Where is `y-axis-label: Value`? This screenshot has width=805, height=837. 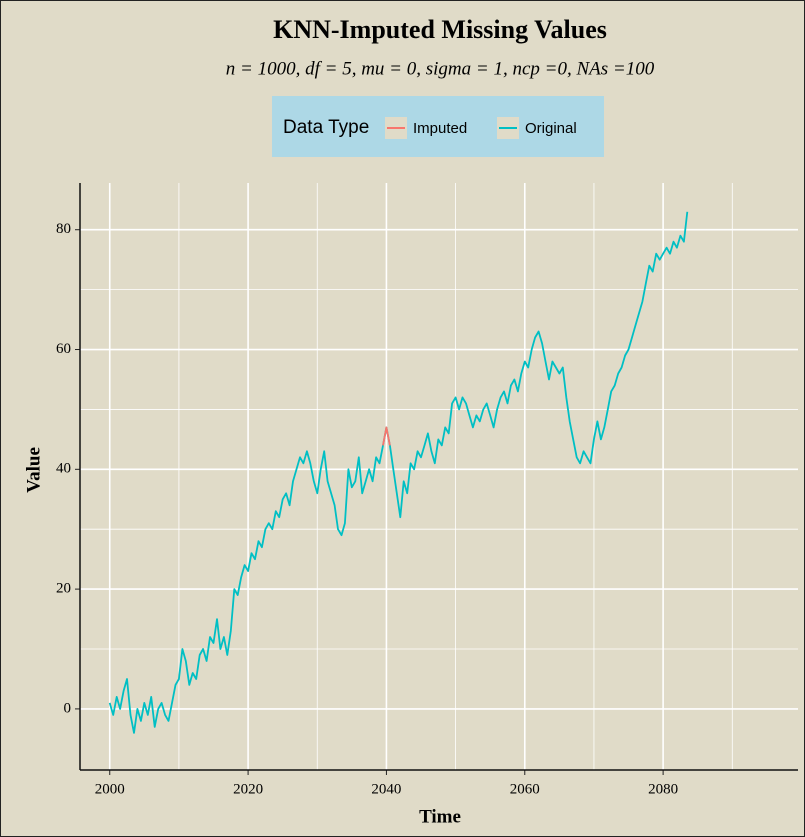 y-axis-label: Value is located at coordinates (33, 470).